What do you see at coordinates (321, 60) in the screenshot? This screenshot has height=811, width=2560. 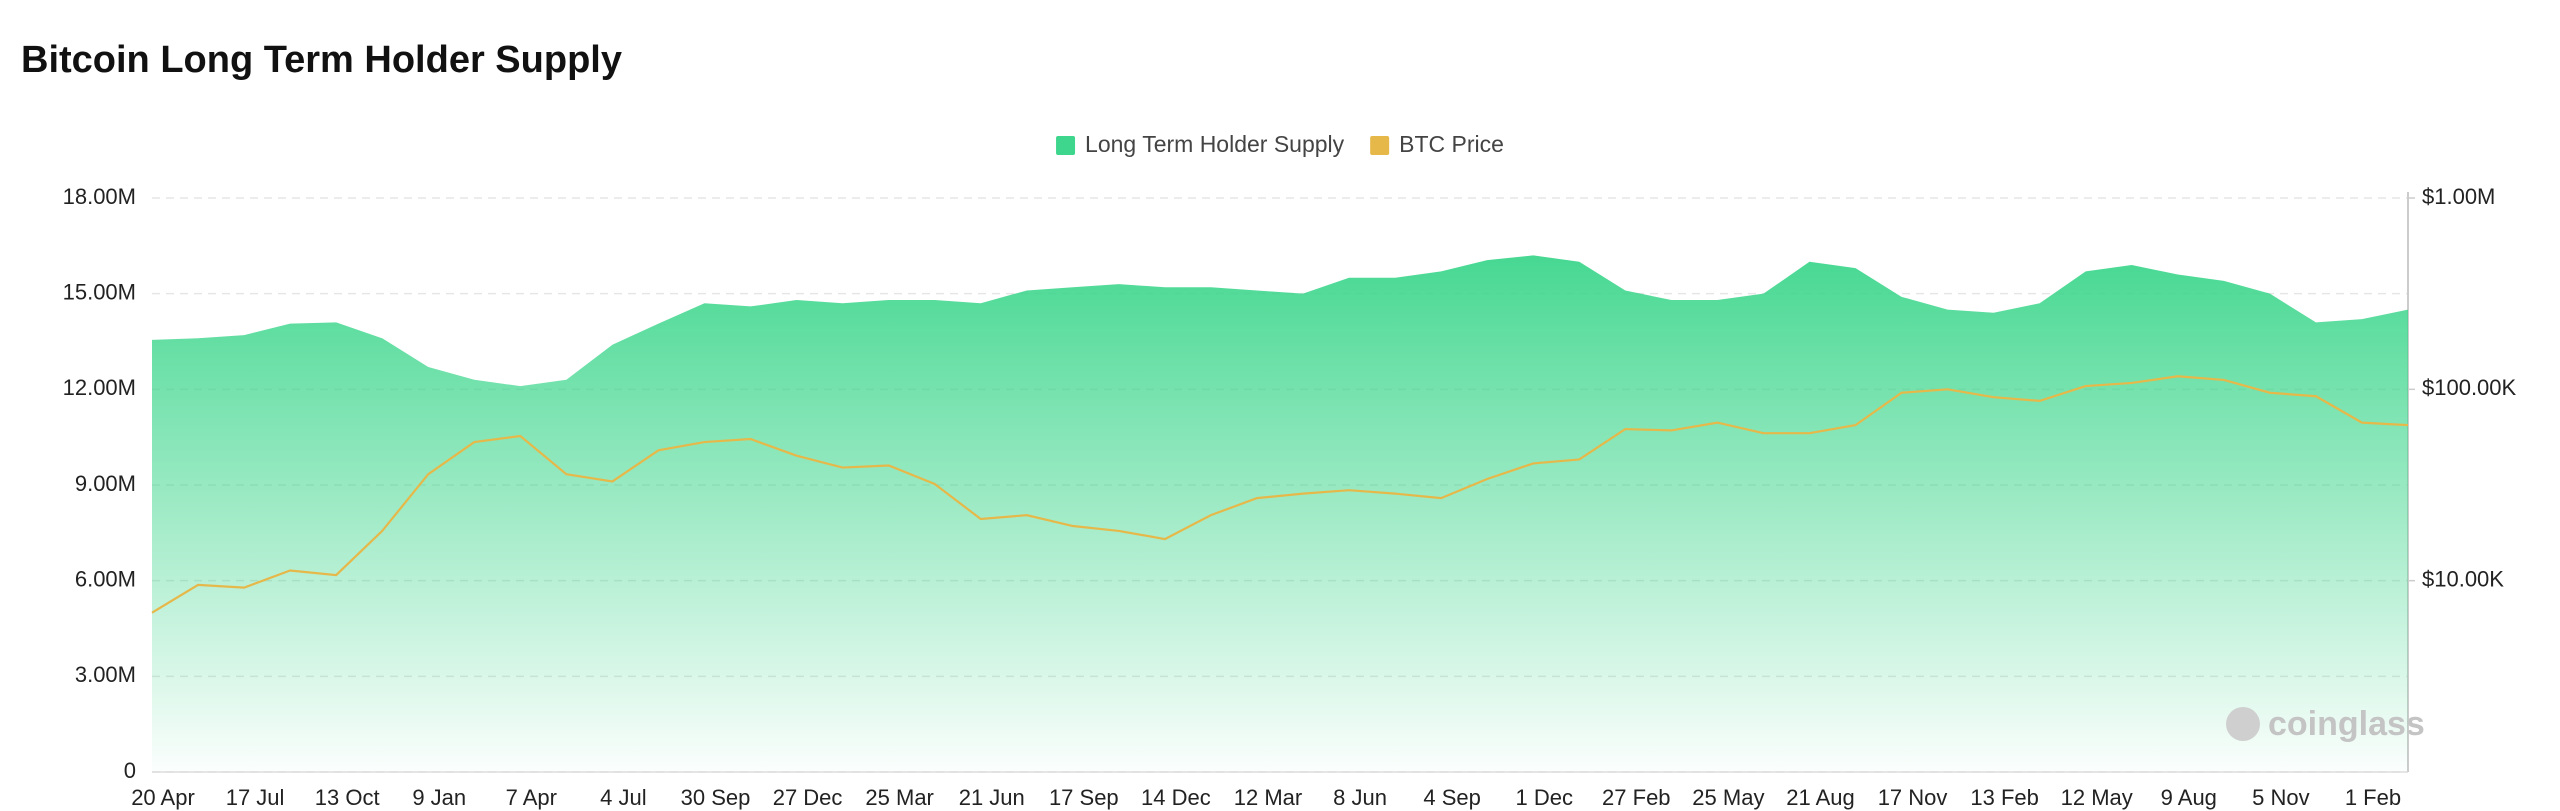 I see `chart-title: Bitcoin Long Term Holder Supply` at bounding box center [321, 60].